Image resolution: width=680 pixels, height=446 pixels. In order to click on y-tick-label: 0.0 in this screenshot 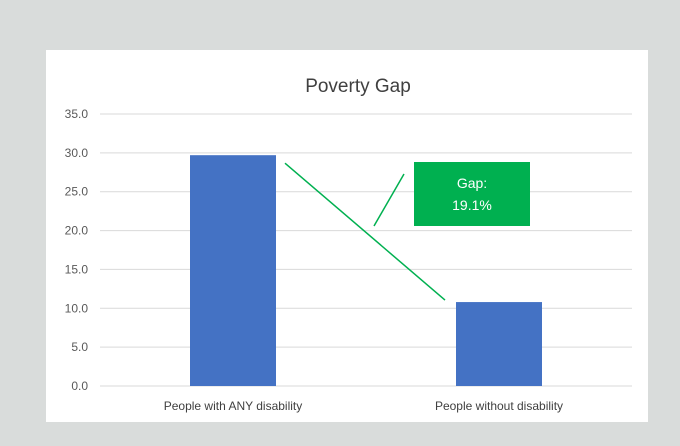, I will do `click(79, 386)`.